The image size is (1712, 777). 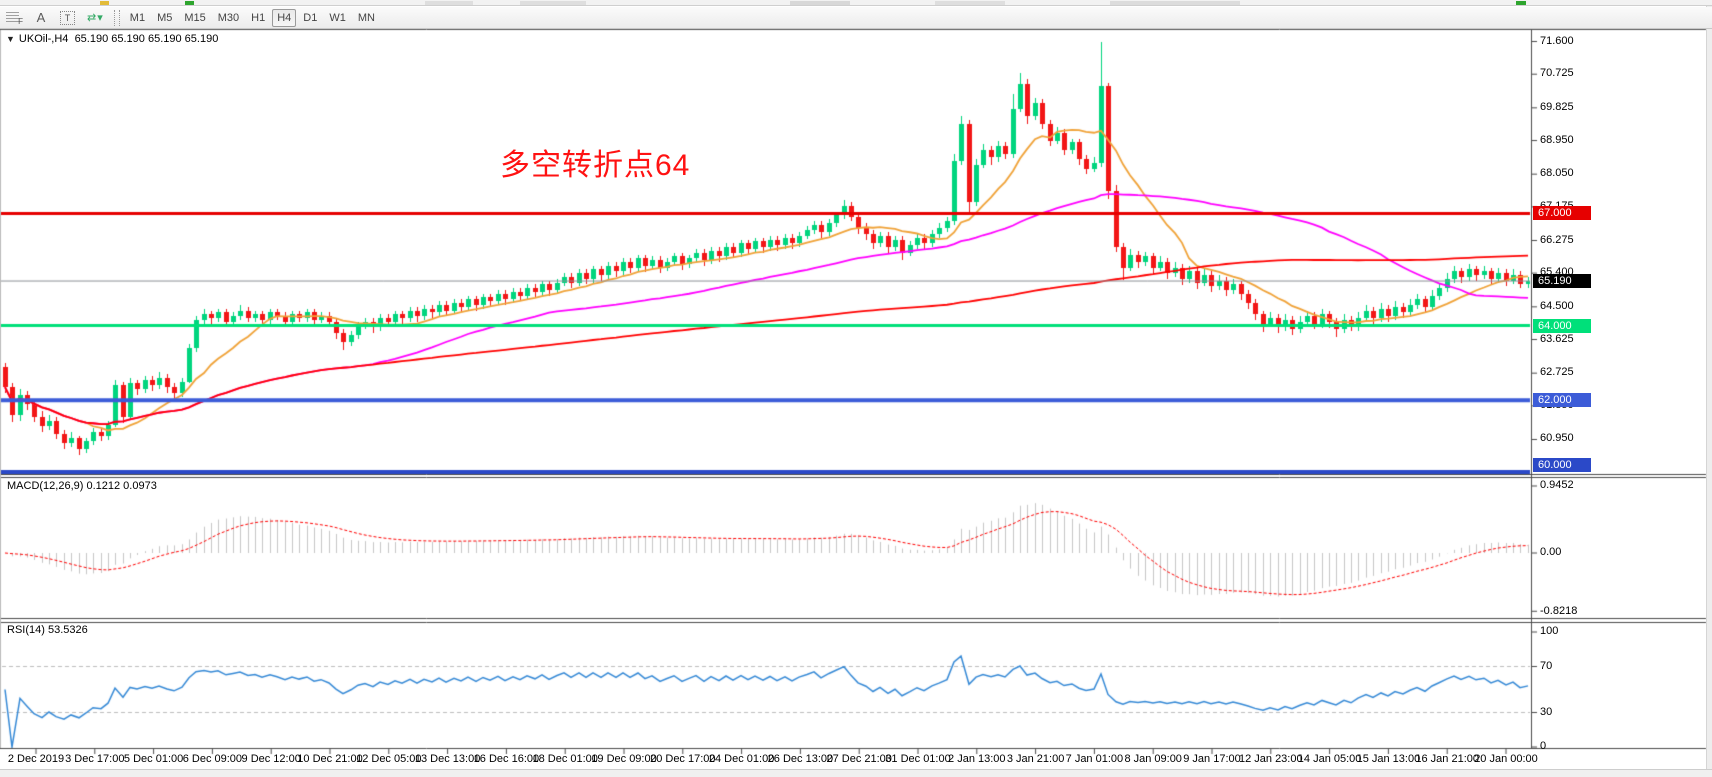 I want to click on price-axis-tick: 60.950, so click(x=1557, y=438).